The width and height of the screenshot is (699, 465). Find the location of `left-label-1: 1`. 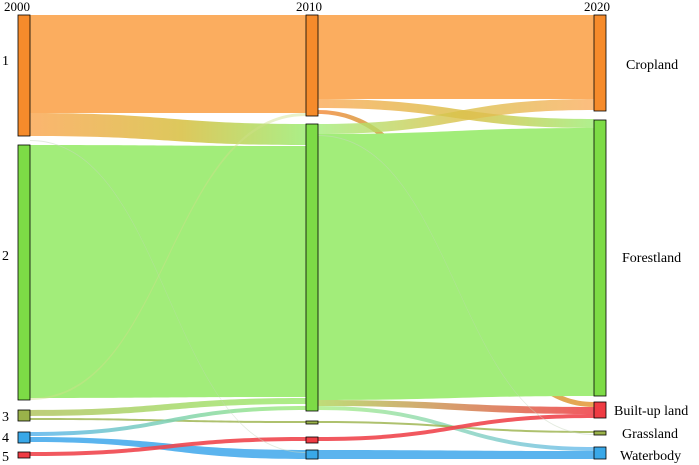

left-label-1: 1 is located at coordinates (5, 61).